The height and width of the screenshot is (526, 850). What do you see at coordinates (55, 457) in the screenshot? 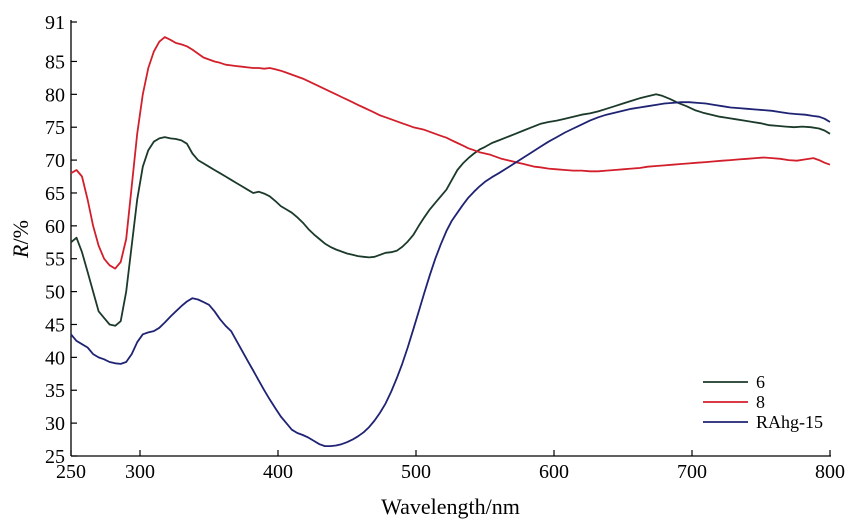
I see `y-tick-label: 25` at bounding box center [55, 457].